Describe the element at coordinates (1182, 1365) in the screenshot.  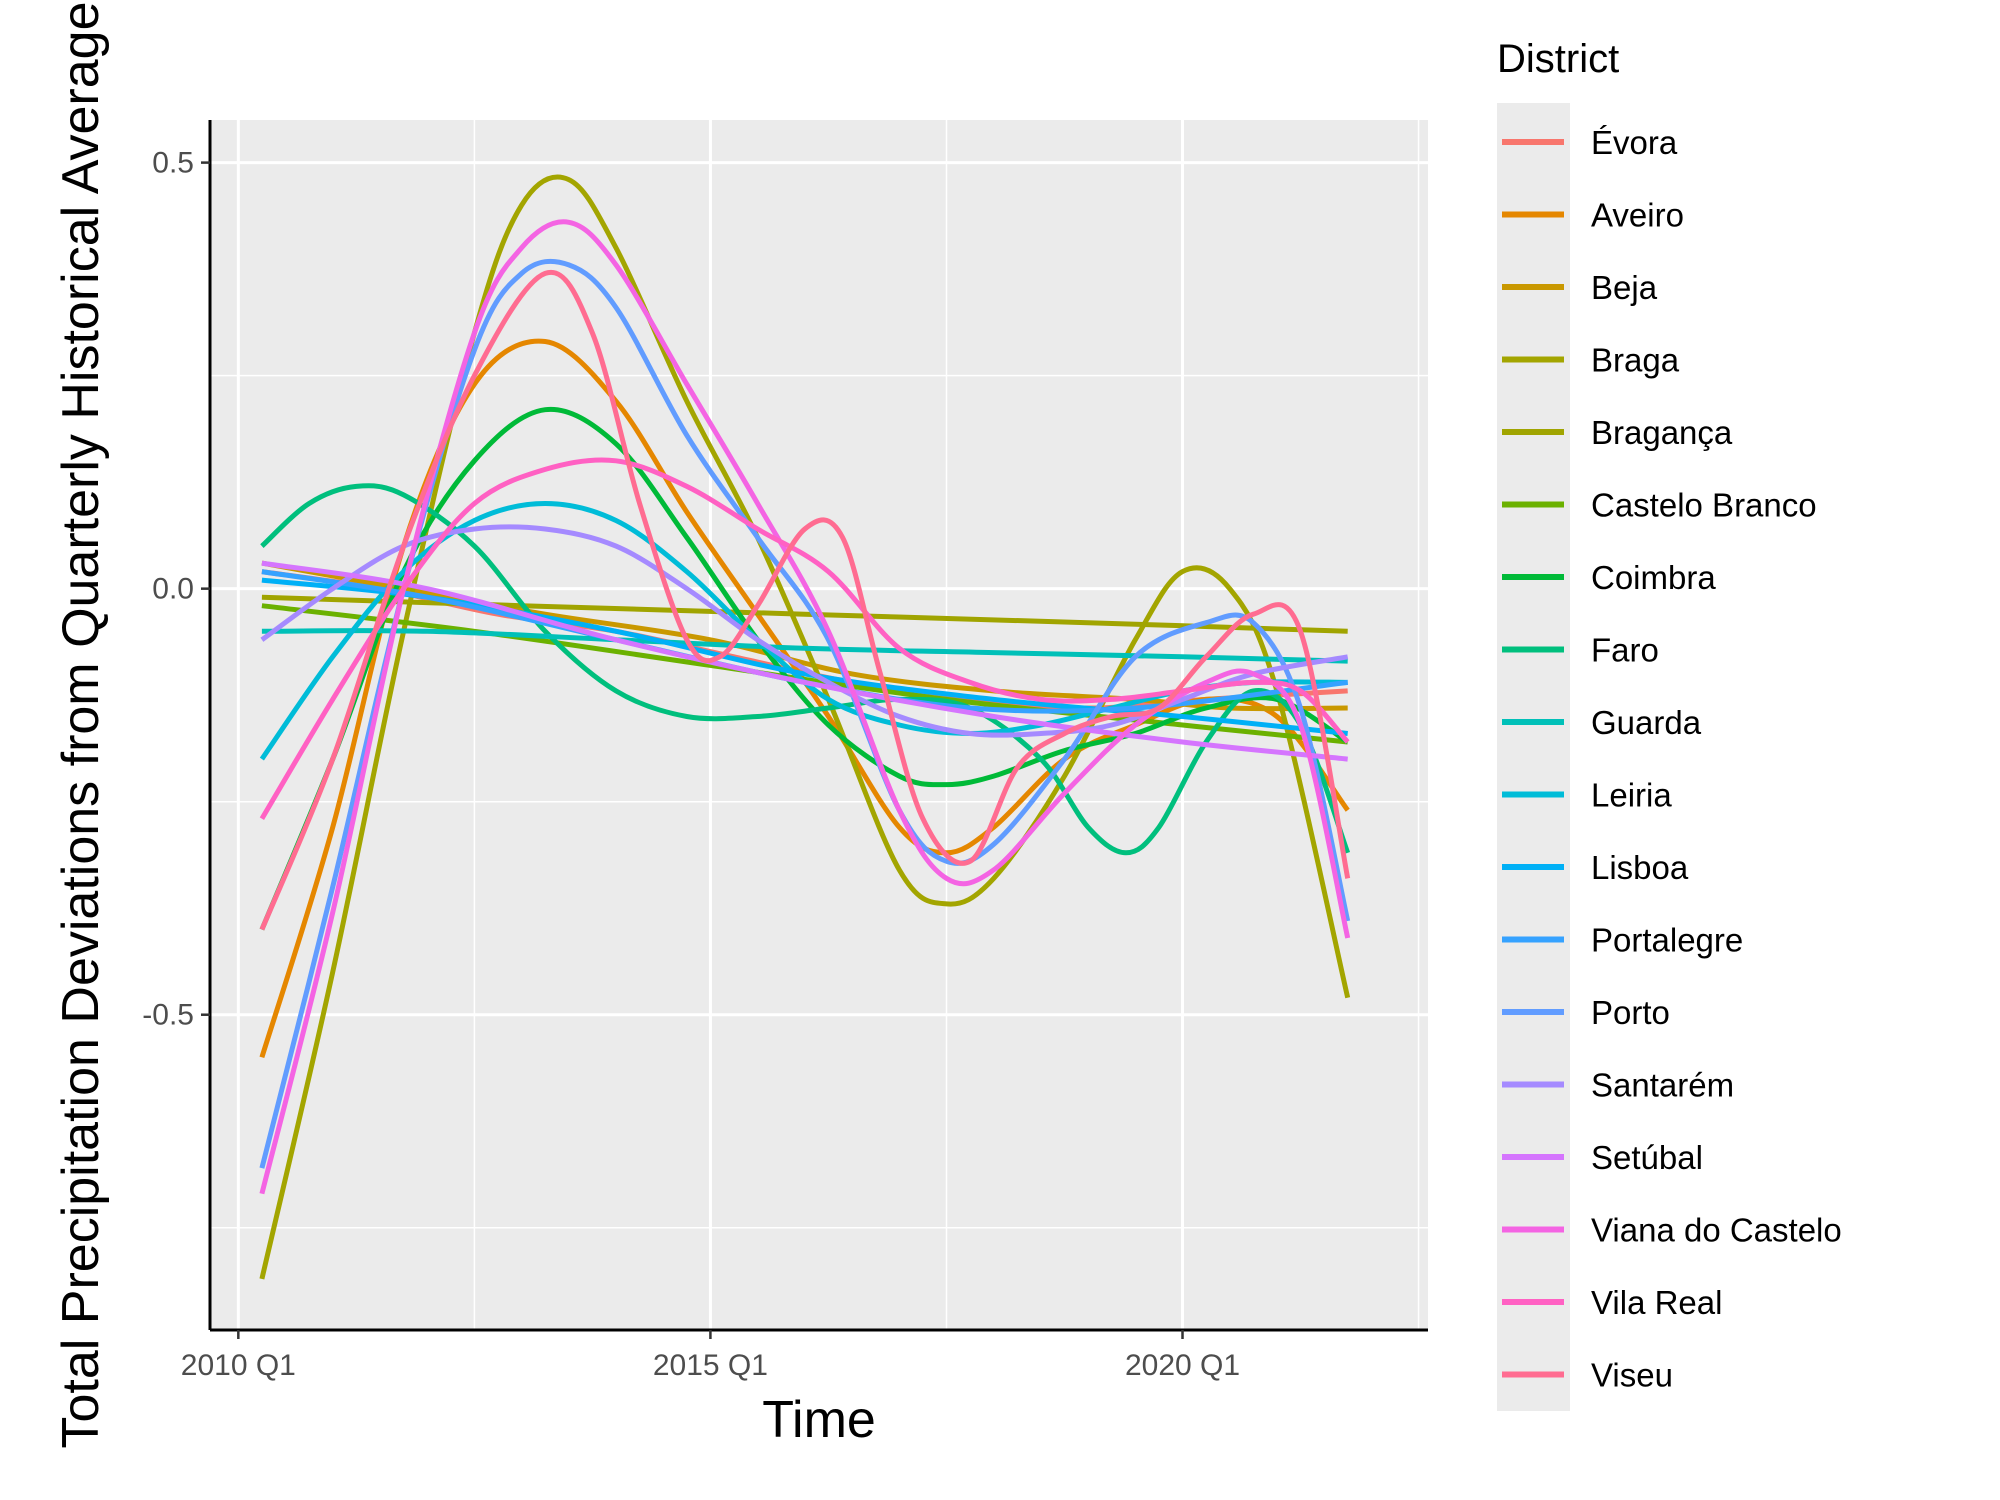
I see `x-tick-label: 2020 Q1` at that location.